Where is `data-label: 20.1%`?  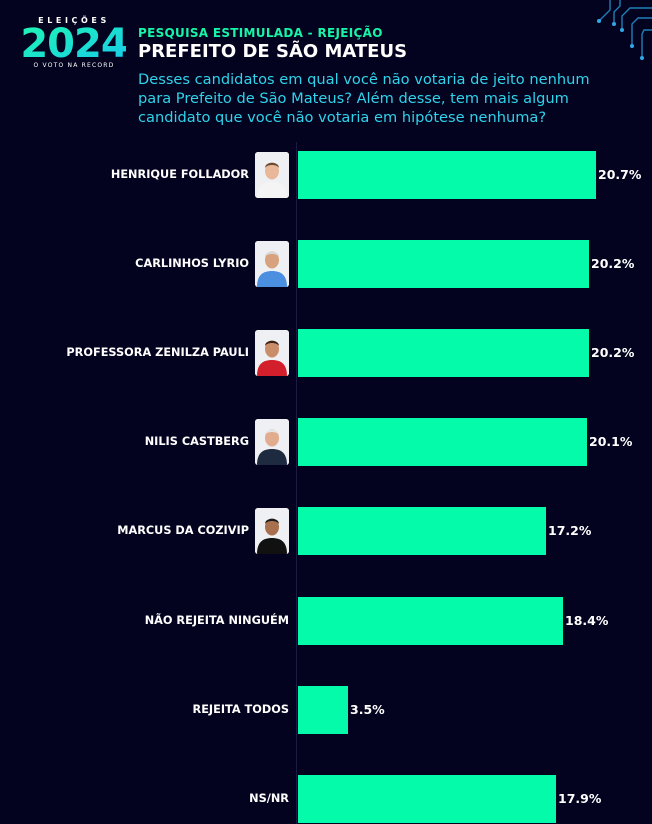 data-label: 20.1% is located at coordinates (611, 442).